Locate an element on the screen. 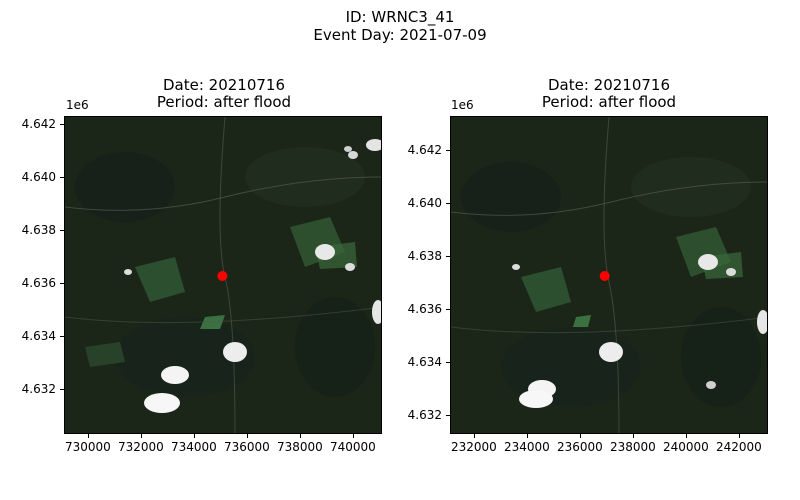  panel-1-title-date: Date: 20210716 is located at coordinates (224, 85).